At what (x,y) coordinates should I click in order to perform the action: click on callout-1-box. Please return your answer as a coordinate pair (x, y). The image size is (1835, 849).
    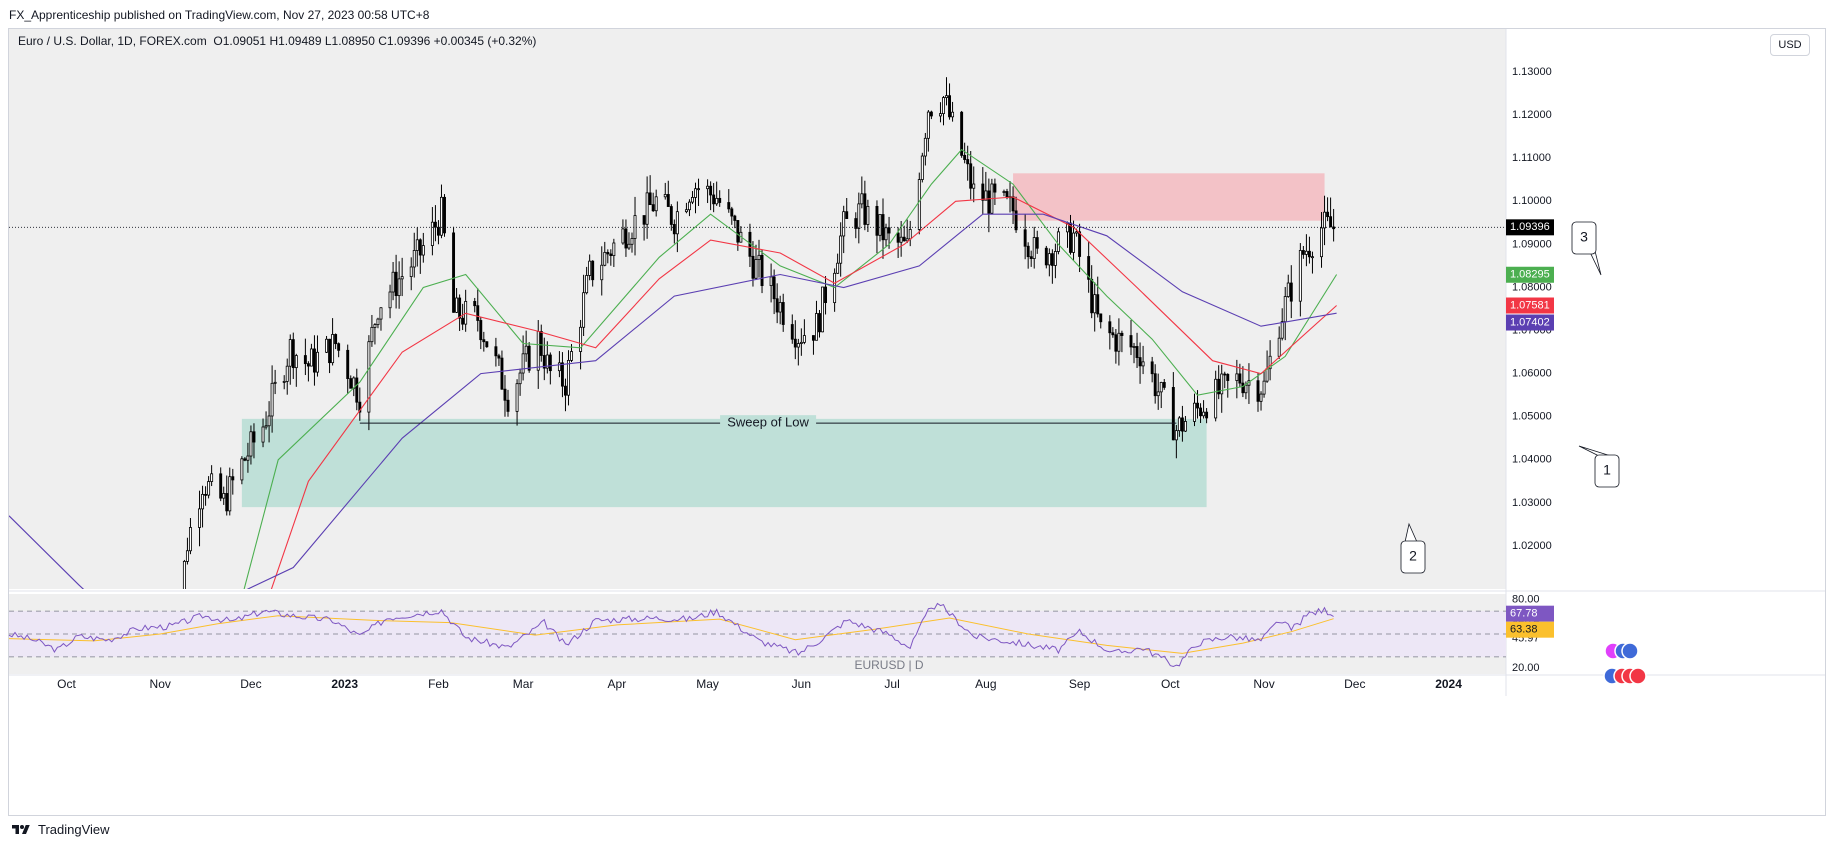
    Looking at the image, I should click on (1607, 471).